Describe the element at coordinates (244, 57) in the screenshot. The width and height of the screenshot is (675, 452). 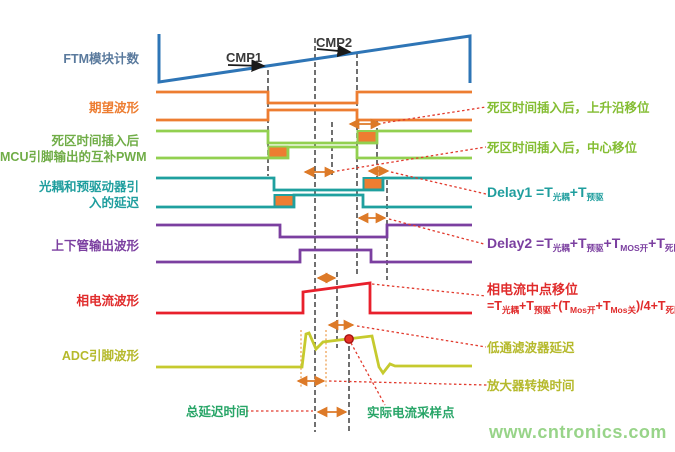
I see `cmp1-label: CMP1` at that location.